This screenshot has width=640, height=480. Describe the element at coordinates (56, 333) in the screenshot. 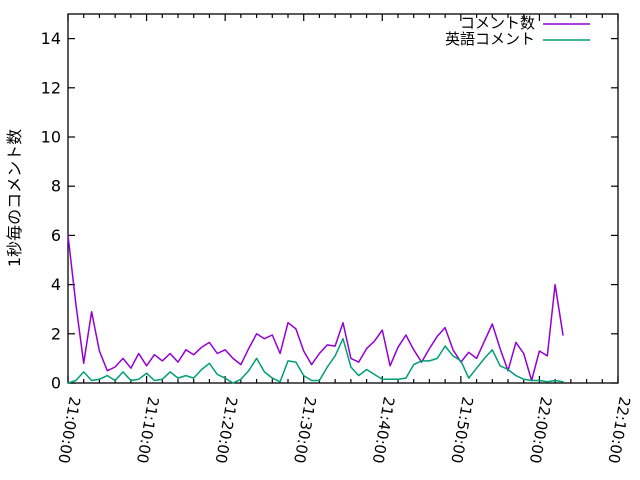

I see `y-tick-label: 2` at that location.